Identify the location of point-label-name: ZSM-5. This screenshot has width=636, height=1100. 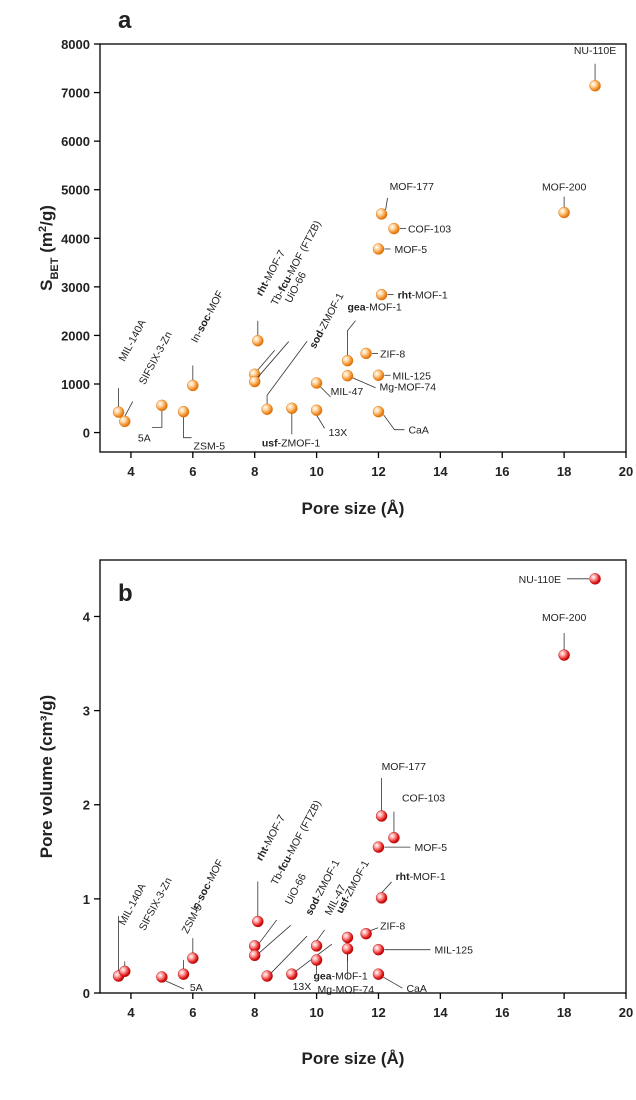
(210, 447).